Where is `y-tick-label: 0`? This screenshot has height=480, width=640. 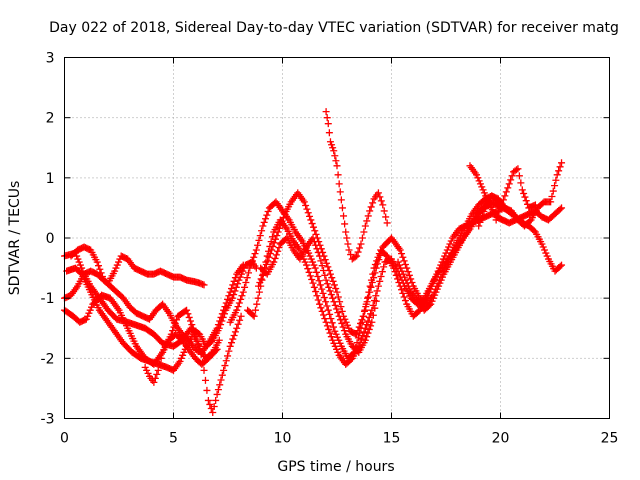
y-tick-label: 0 is located at coordinates (50, 239).